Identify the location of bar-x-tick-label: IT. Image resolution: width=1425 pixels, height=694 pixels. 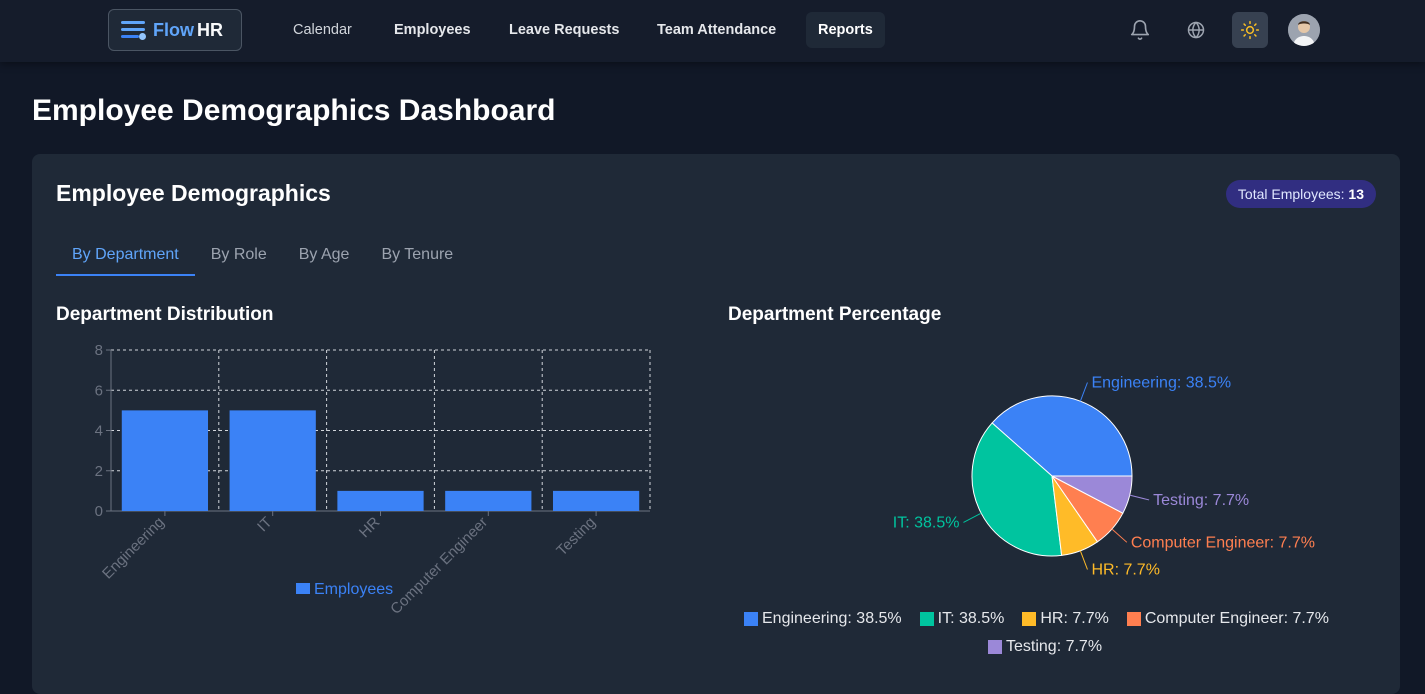
(264, 524).